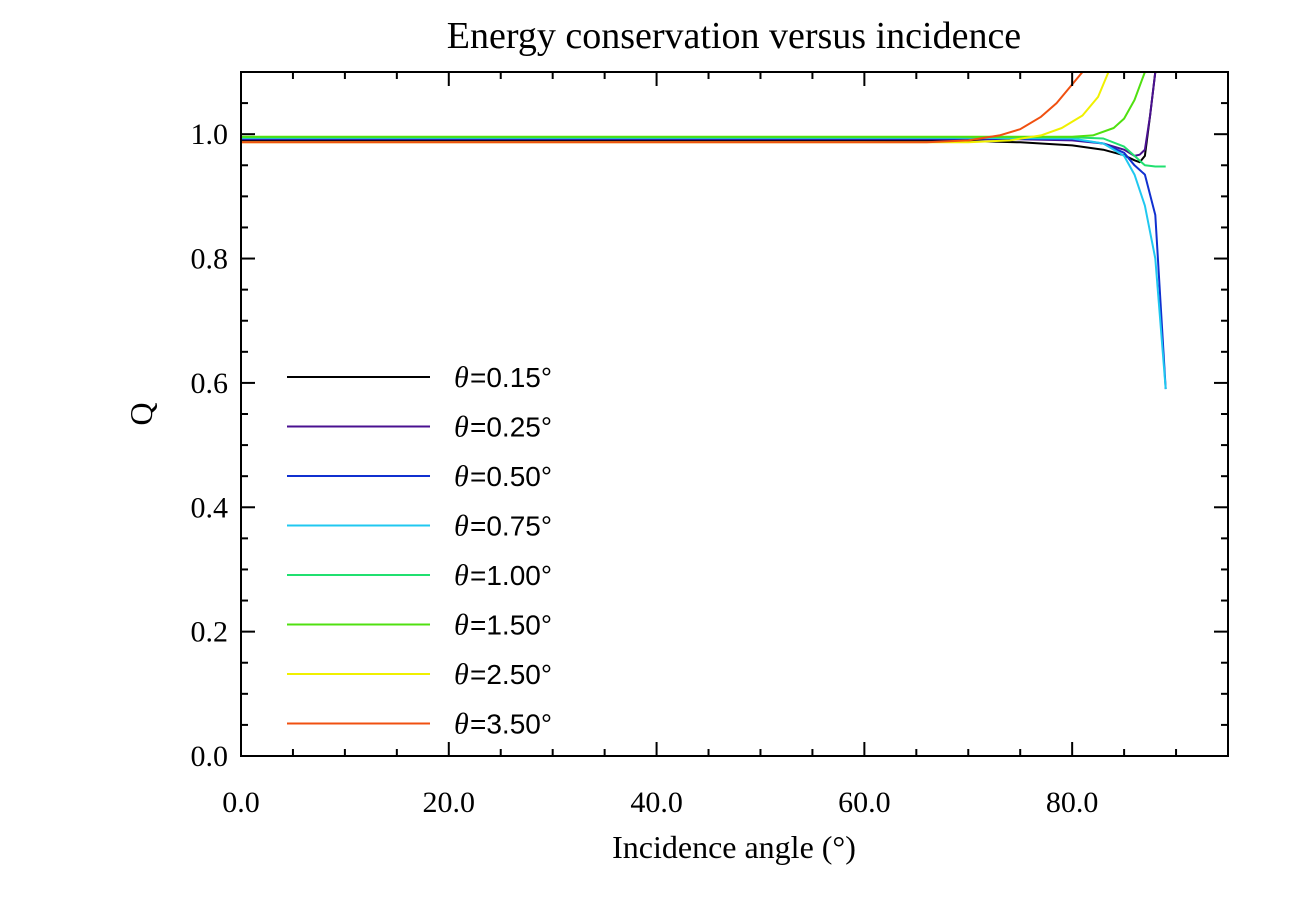 The height and width of the screenshot is (900, 1300). Describe the element at coordinates (210, 134) in the screenshot. I see `y-tick-label: 1.0` at that location.